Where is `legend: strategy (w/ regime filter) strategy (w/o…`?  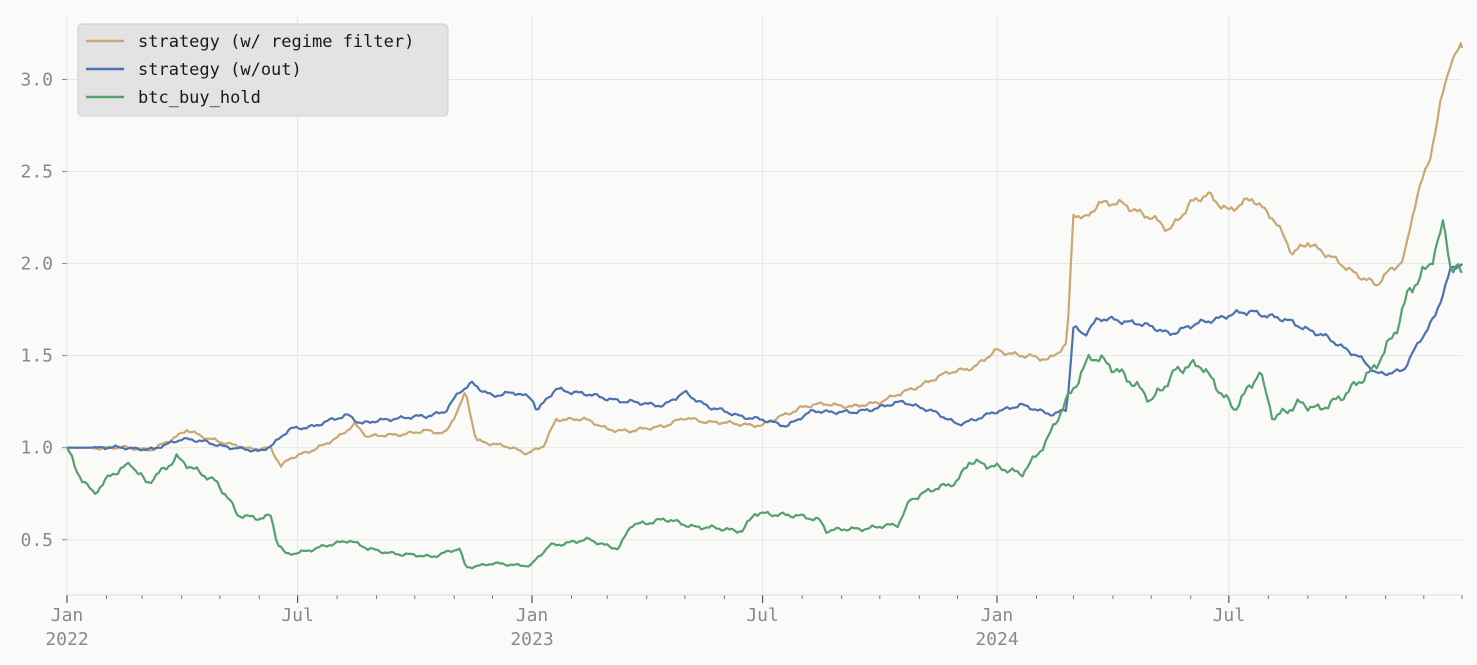
legend: strategy (w/ regime filter) strategy (w/o… is located at coordinates (263, 70).